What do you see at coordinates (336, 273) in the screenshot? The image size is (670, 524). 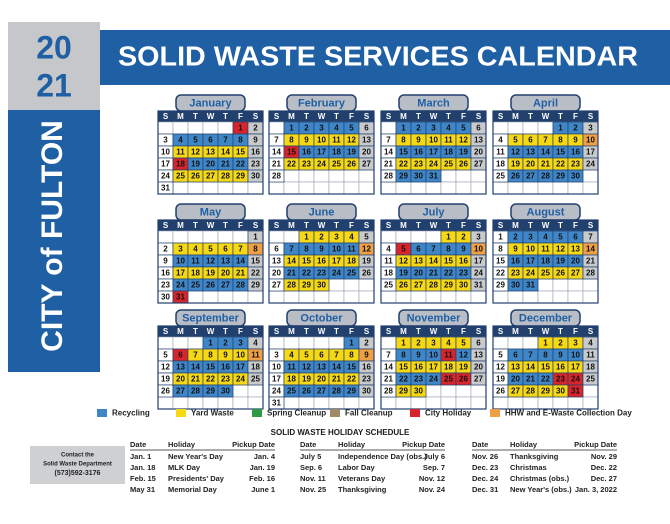 I see `day-number: 24` at bounding box center [336, 273].